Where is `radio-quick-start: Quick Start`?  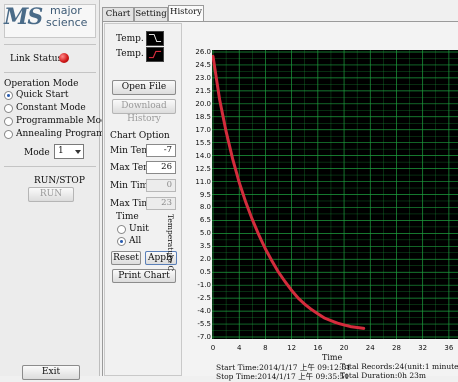 radio-quick-start: Quick Start is located at coordinates (36, 95).